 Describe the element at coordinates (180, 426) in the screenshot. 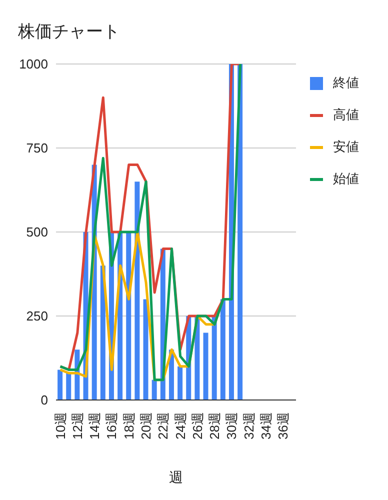

I see `x-tick-label: 24週` at that location.